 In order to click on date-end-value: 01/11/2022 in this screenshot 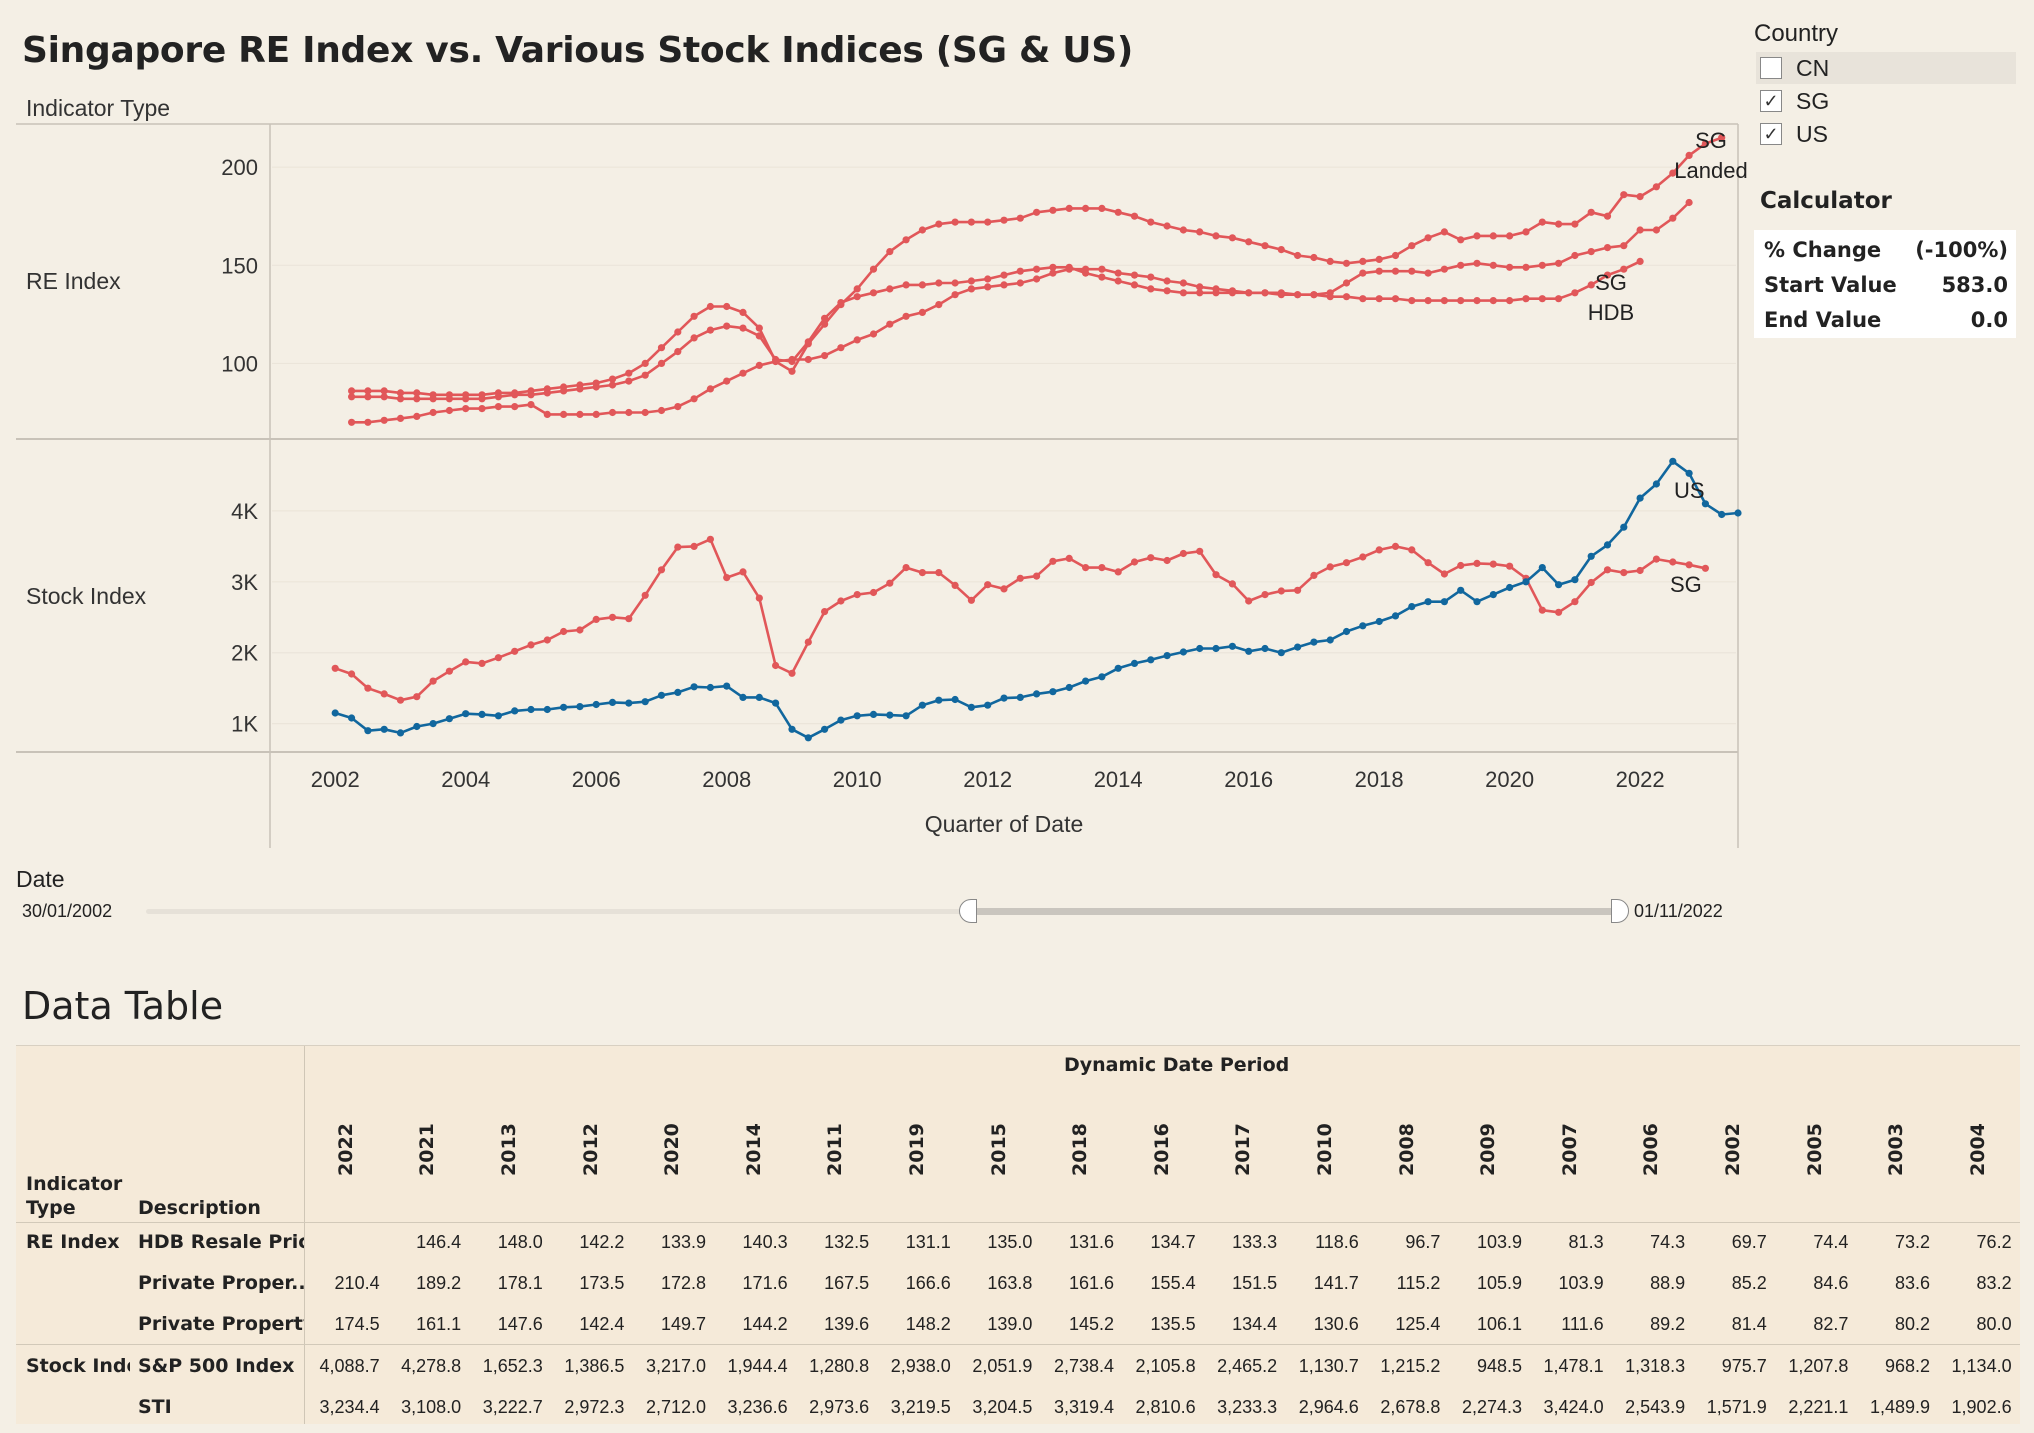, I will do `click(1678, 911)`.